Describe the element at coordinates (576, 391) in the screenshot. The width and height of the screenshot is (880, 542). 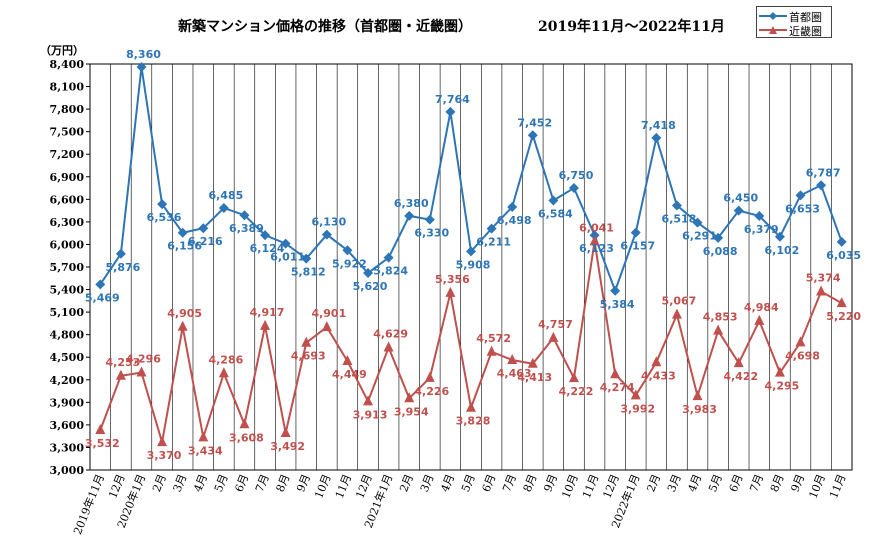
I see `data-label-kinki: 4,222` at that location.